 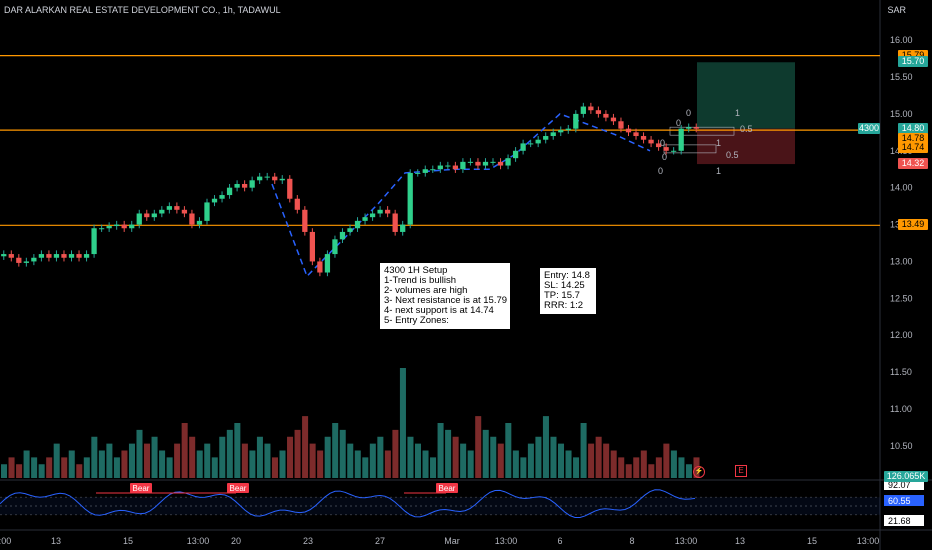 I want to click on y-tick-label: 12.50, so click(x=901, y=298).